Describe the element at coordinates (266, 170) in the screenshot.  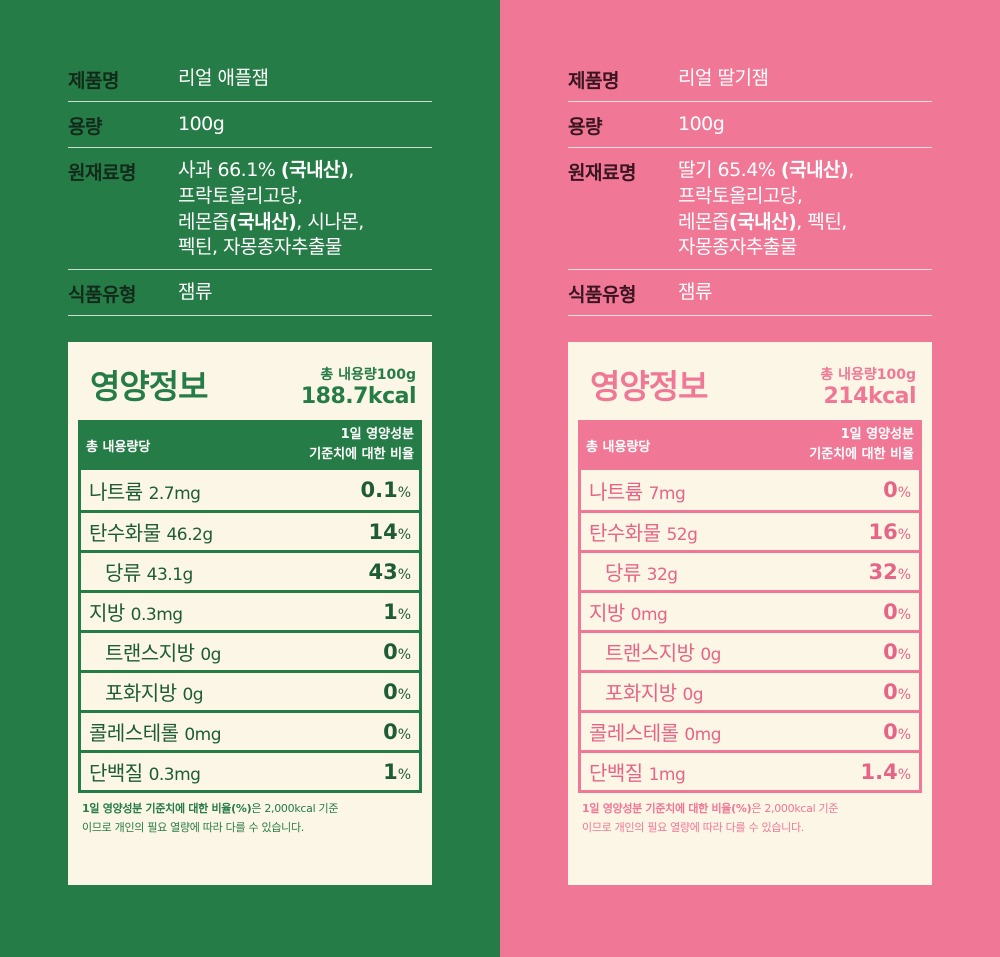
I see `ingredients-line: 사과 66.1% (국내산),` at that location.